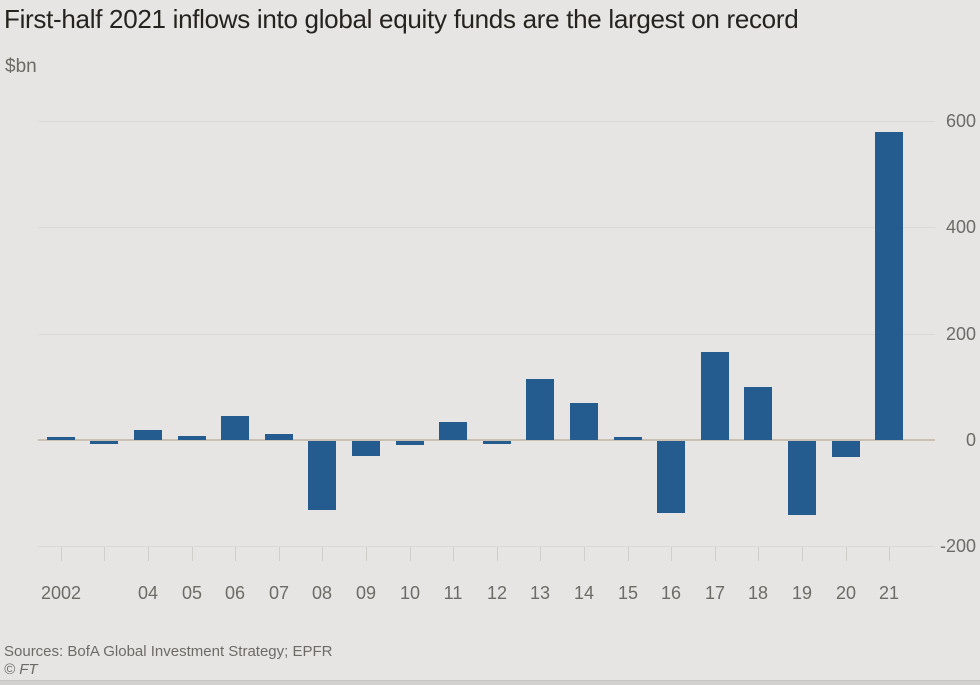  Describe the element at coordinates (279, 437) in the screenshot. I see `bar-2007` at that location.